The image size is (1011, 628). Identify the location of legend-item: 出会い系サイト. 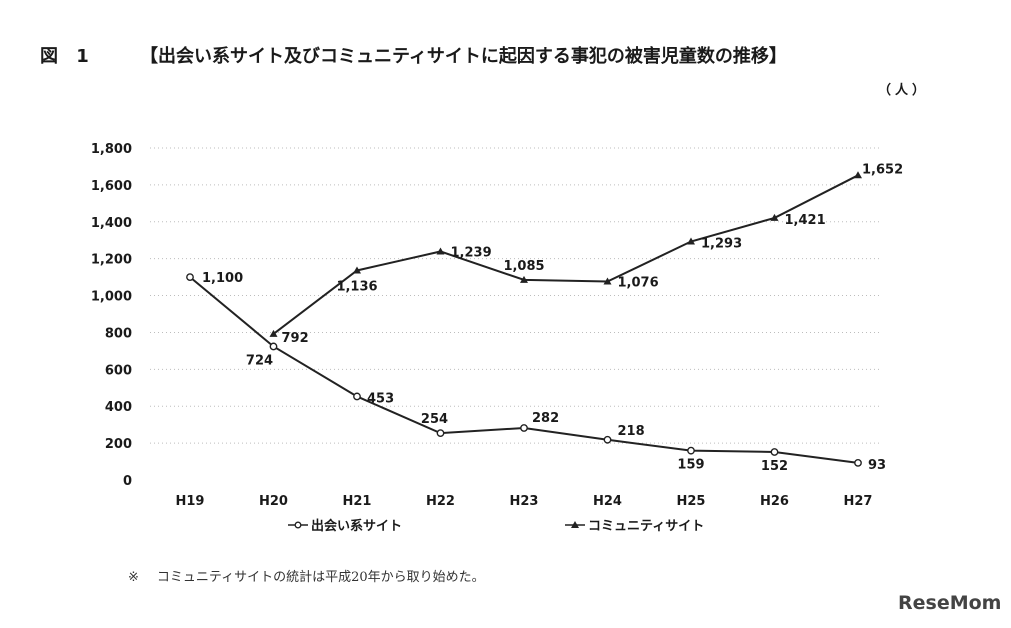
(345, 526).